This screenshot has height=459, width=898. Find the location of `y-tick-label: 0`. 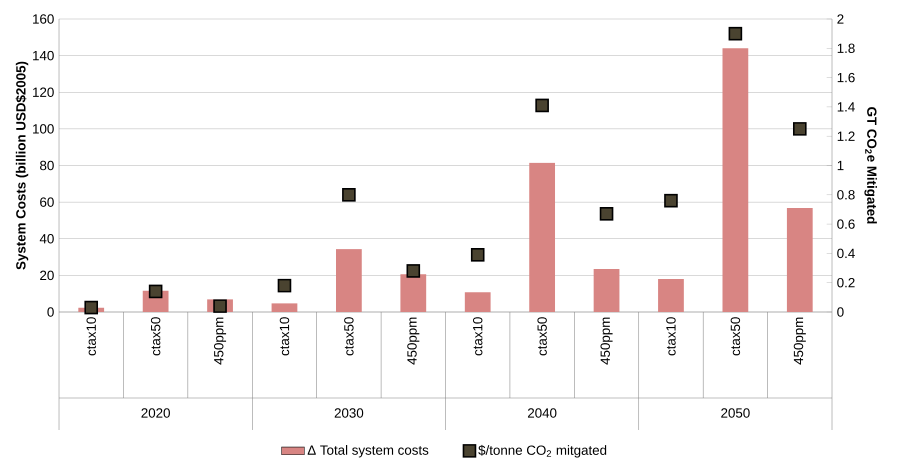

y-tick-label: 0 is located at coordinates (50, 312).